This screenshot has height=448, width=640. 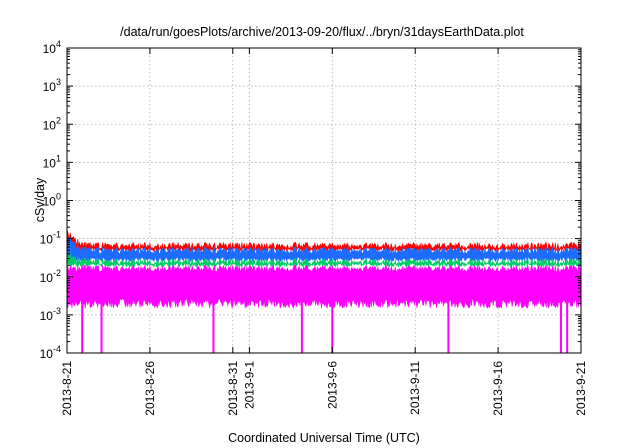 I want to click on y-axis-label: cSv/day, so click(x=40, y=199).